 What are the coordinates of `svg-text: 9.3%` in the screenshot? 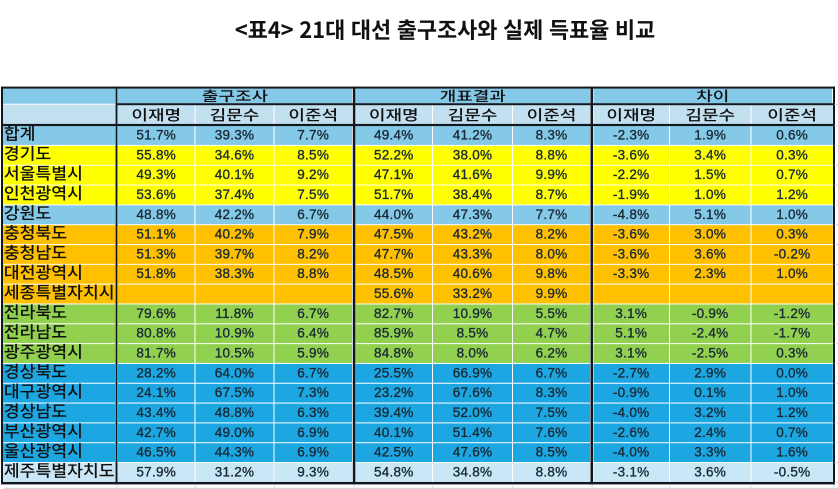 It's located at (313, 471).